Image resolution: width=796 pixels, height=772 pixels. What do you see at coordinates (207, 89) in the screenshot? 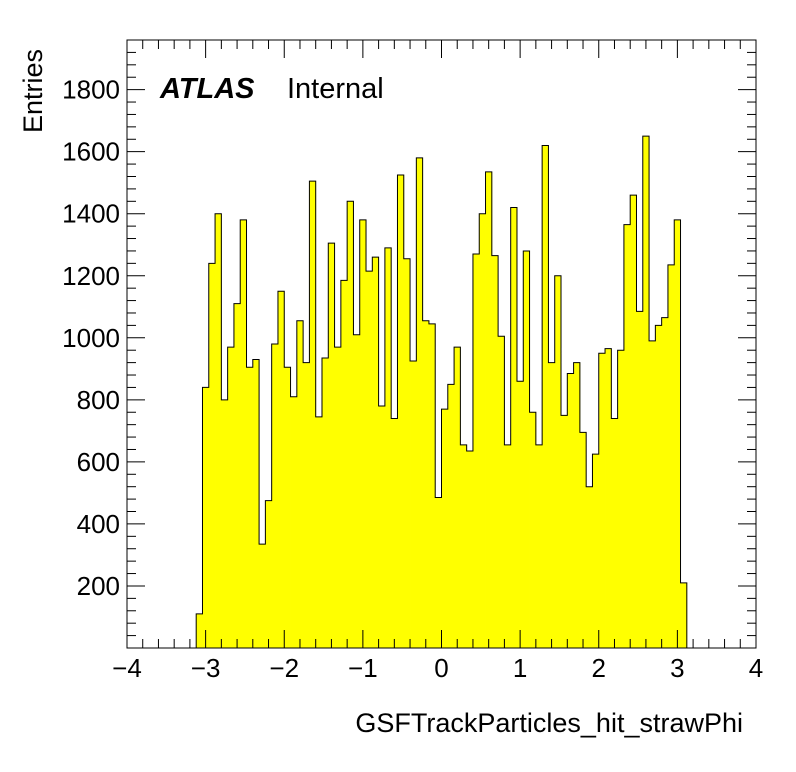
I see `atlas-label: ATLAS` at bounding box center [207, 89].